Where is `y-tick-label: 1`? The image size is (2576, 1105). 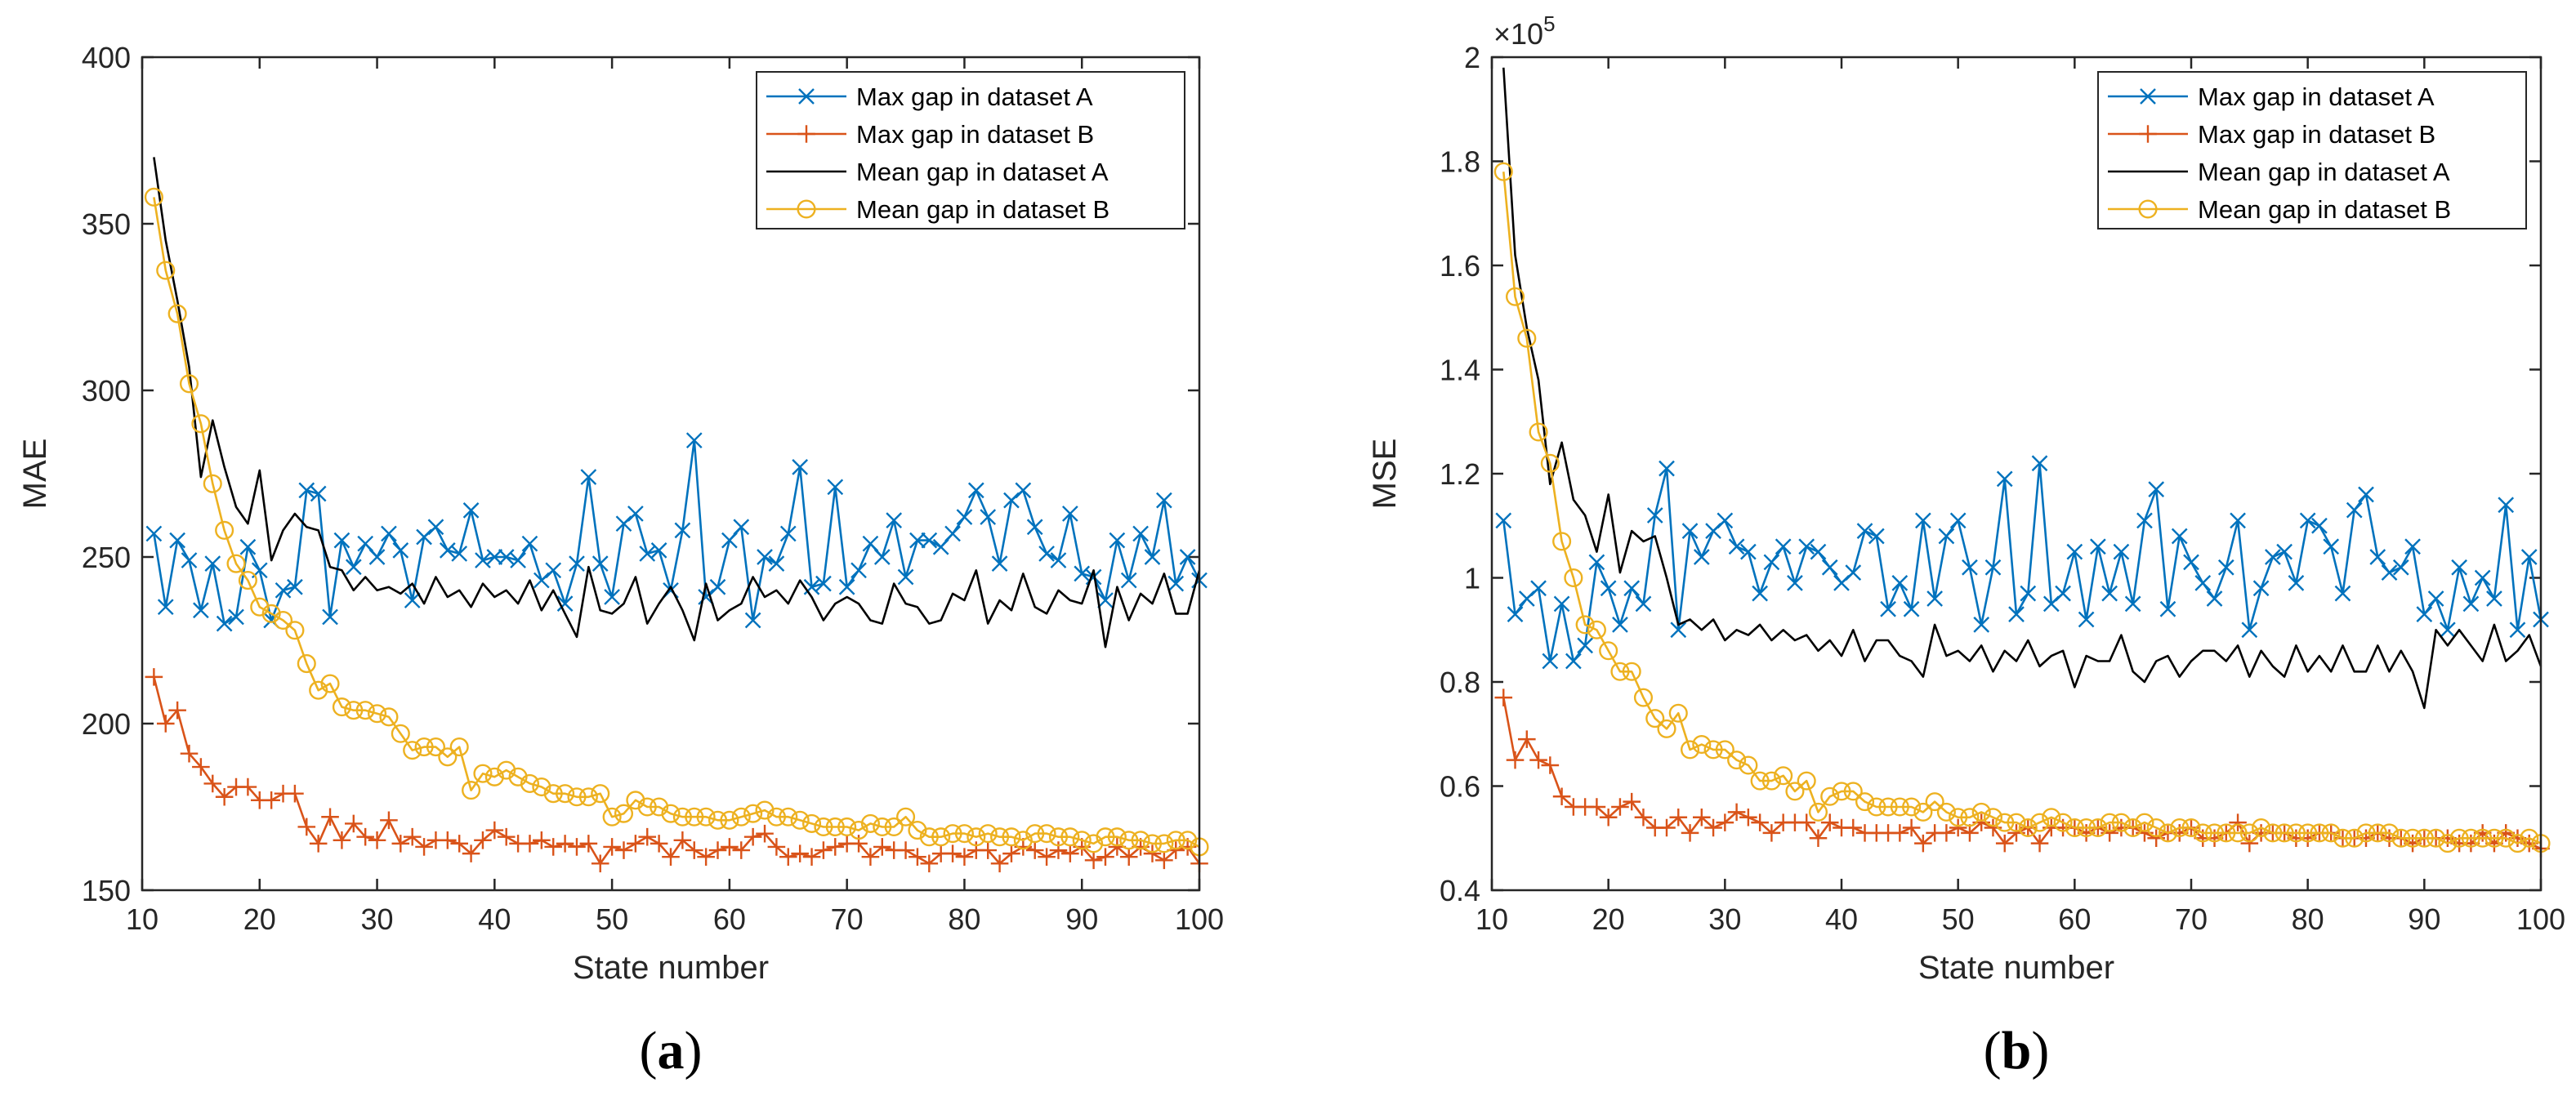 y-tick-label: 1 is located at coordinates (1472, 578).